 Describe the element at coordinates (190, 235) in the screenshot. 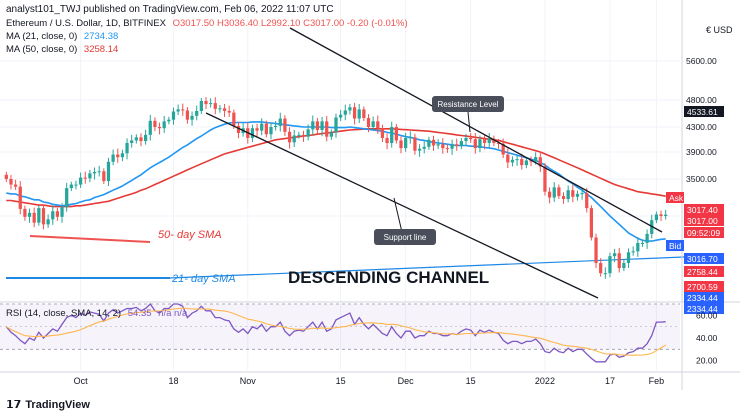

I see `sma50-annotation: 50- day SMA` at that location.